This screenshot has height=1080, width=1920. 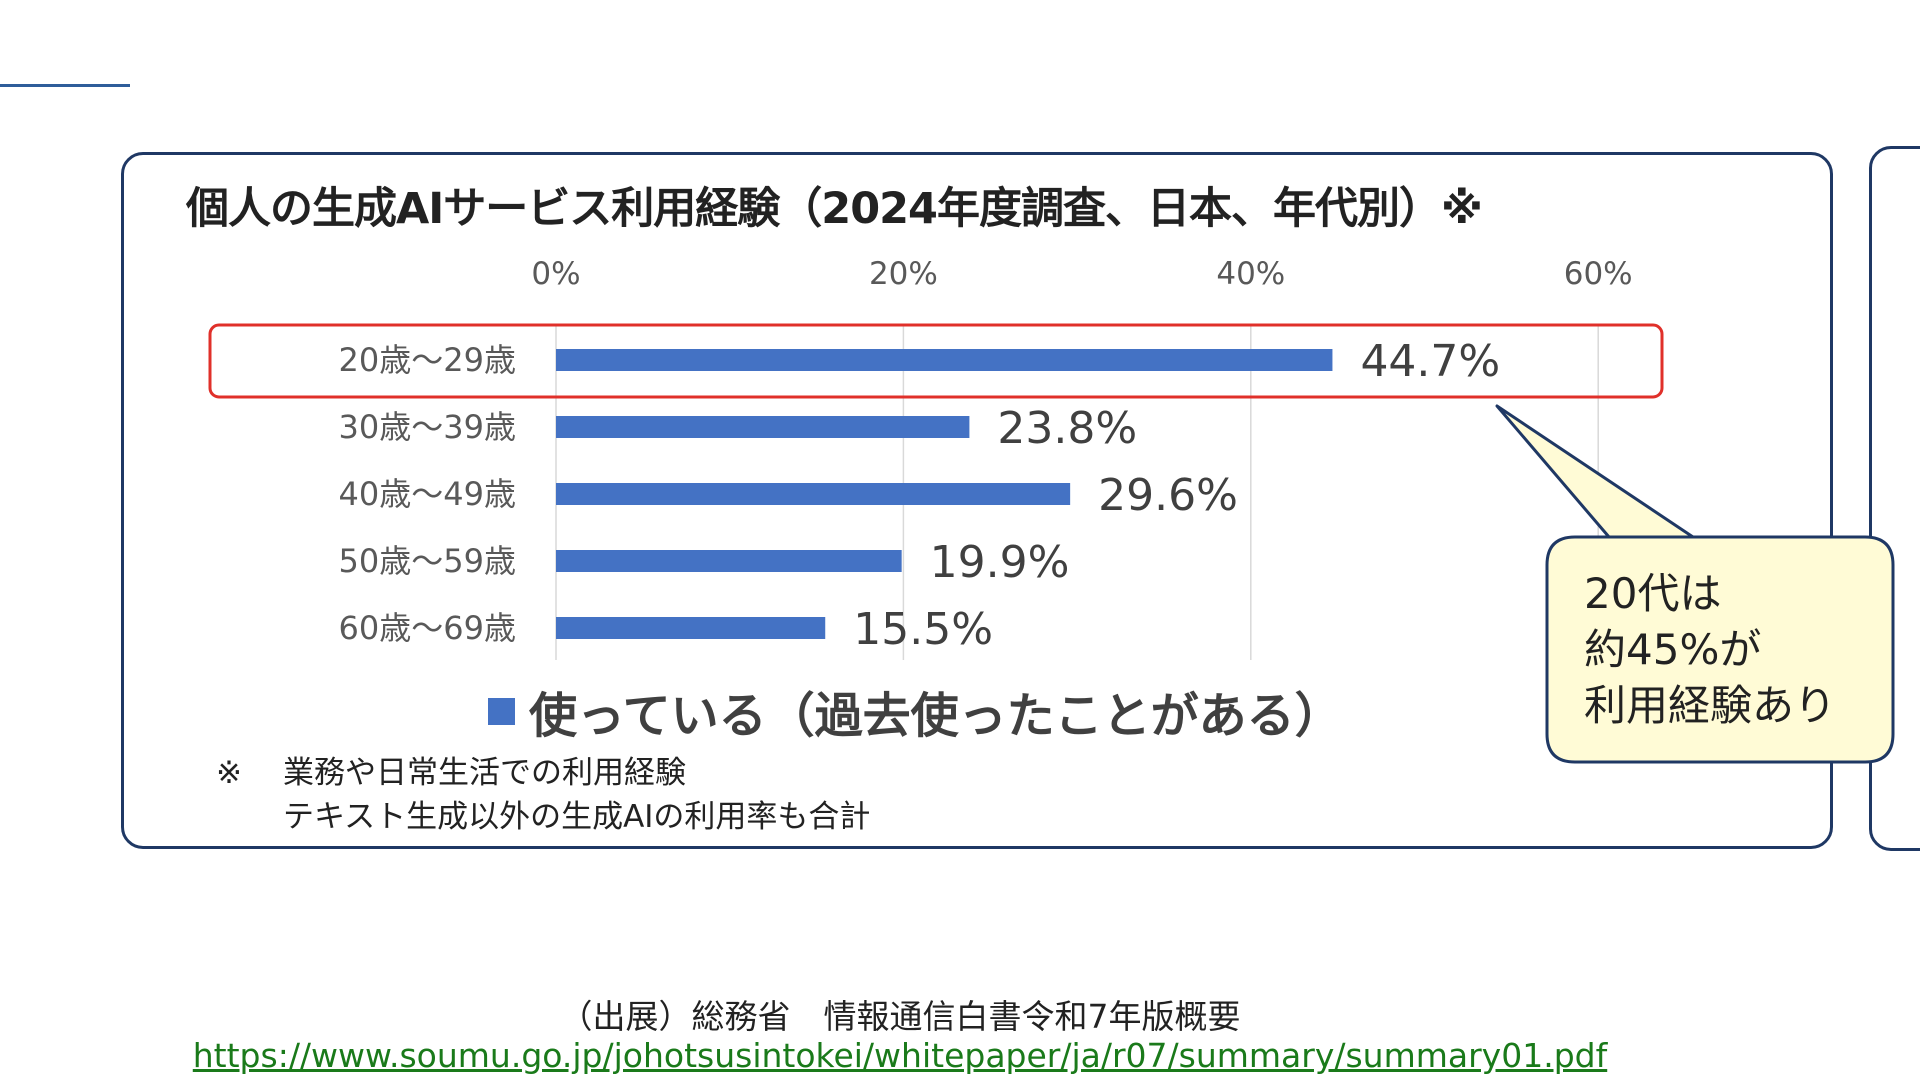 I want to click on value-labels: 44.7% 23.8% 29.6% 19.9% 15.5%, so click(x=1176, y=495).